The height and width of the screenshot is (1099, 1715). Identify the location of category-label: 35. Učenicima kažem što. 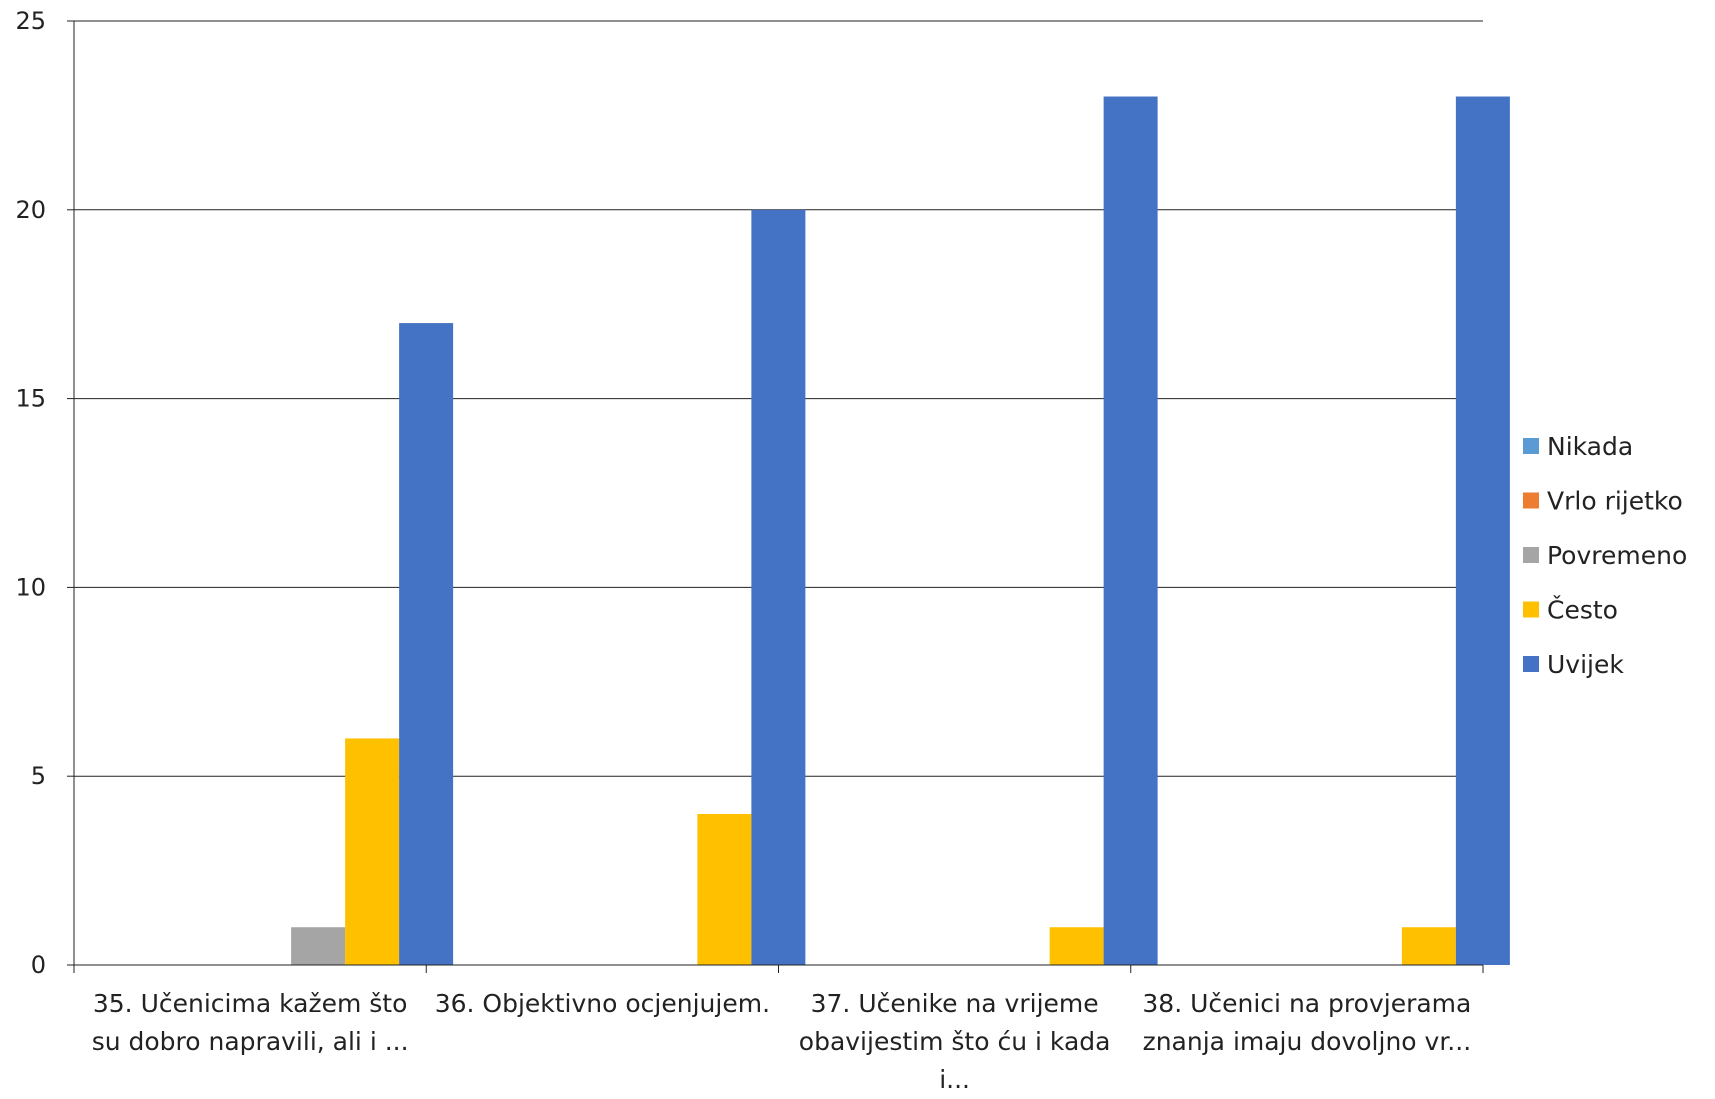
(250, 1003).